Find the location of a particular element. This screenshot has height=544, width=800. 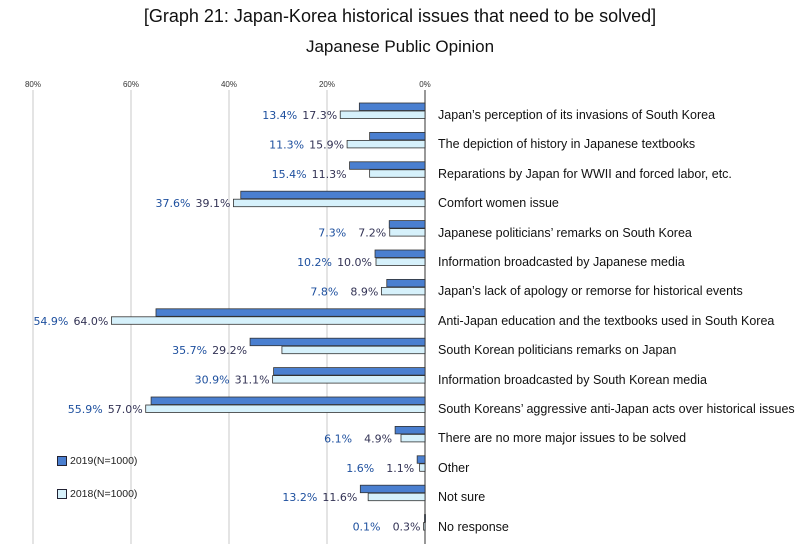

legend-item-2018: 2018(N=1000) is located at coordinates (97, 494).